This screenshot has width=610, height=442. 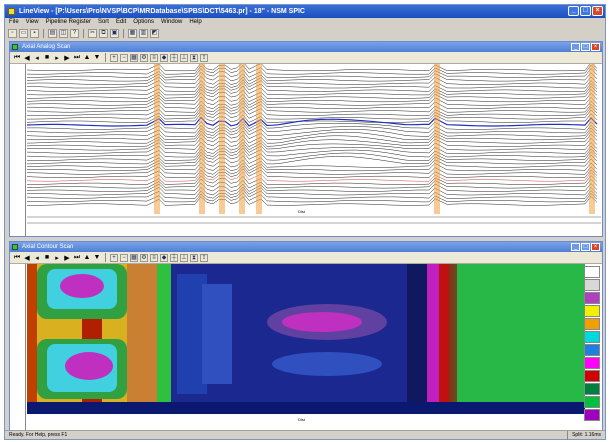 I want to click on help-icon: ?, so click(x=74, y=33).